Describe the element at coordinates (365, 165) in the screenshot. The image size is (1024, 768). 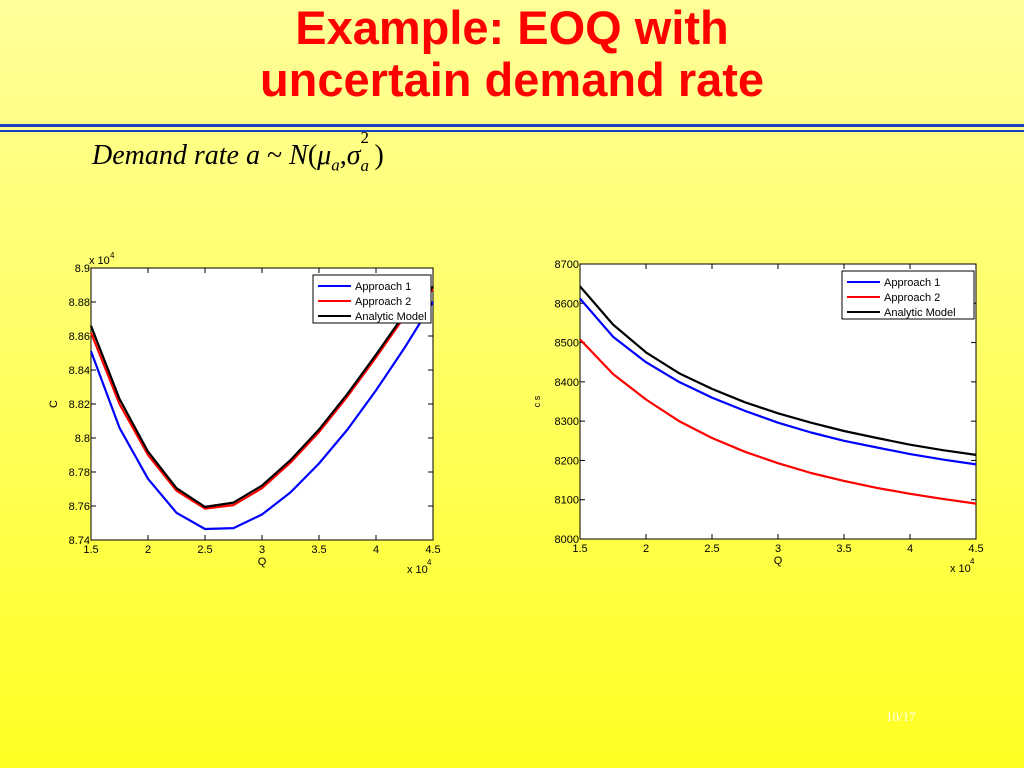
I see `formula-sigma-sub: a` at that location.